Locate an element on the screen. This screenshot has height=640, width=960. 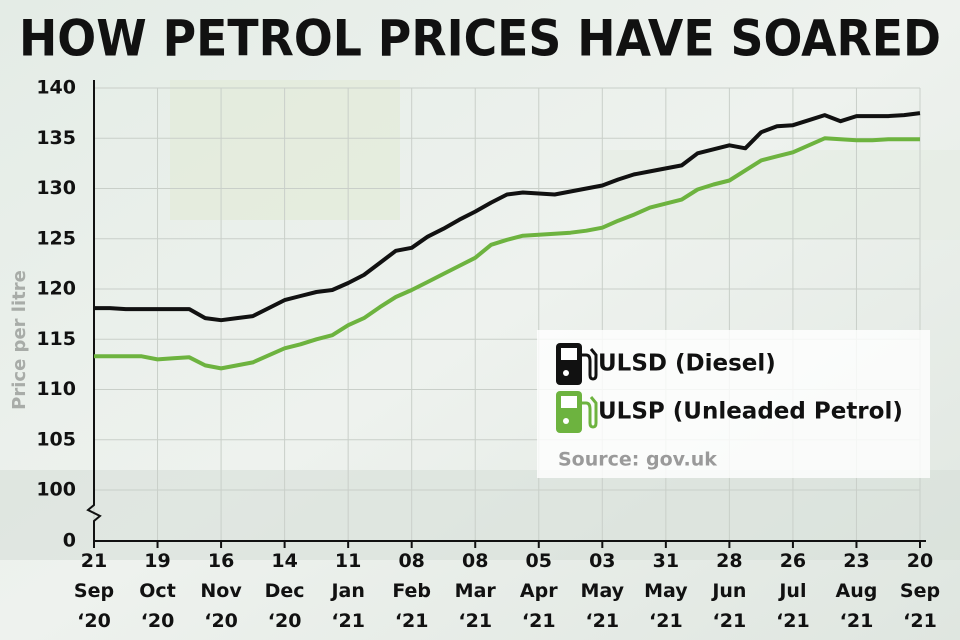
x-tick-label: 20 Sep ‘21 is located at coordinates (920, 591).